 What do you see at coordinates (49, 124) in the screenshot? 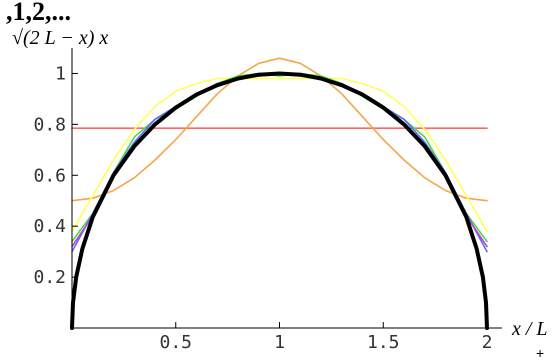
I see `y-tick-label: 0.8` at bounding box center [49, 124].